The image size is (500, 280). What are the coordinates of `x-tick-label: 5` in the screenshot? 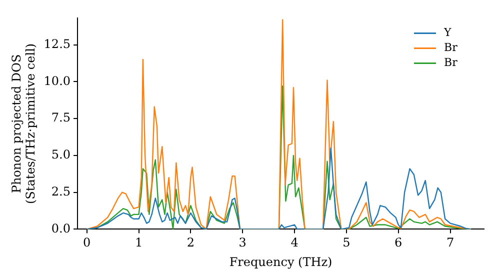 It's located at (346, 243).